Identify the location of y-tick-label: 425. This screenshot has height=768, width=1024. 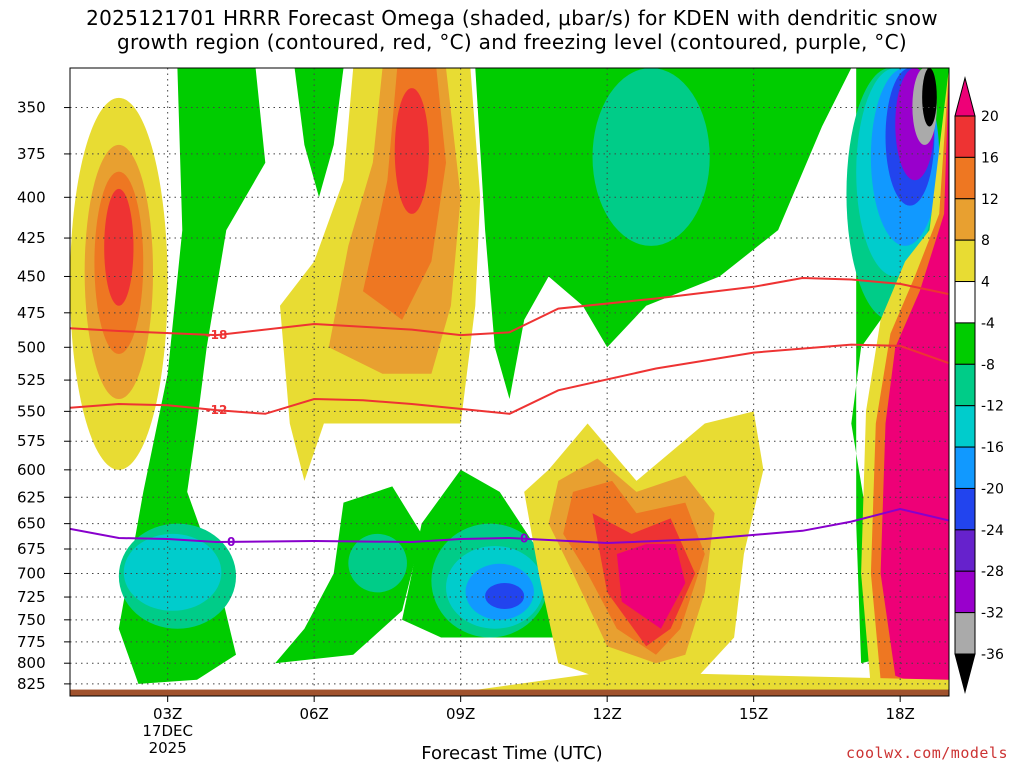
(31, 238).